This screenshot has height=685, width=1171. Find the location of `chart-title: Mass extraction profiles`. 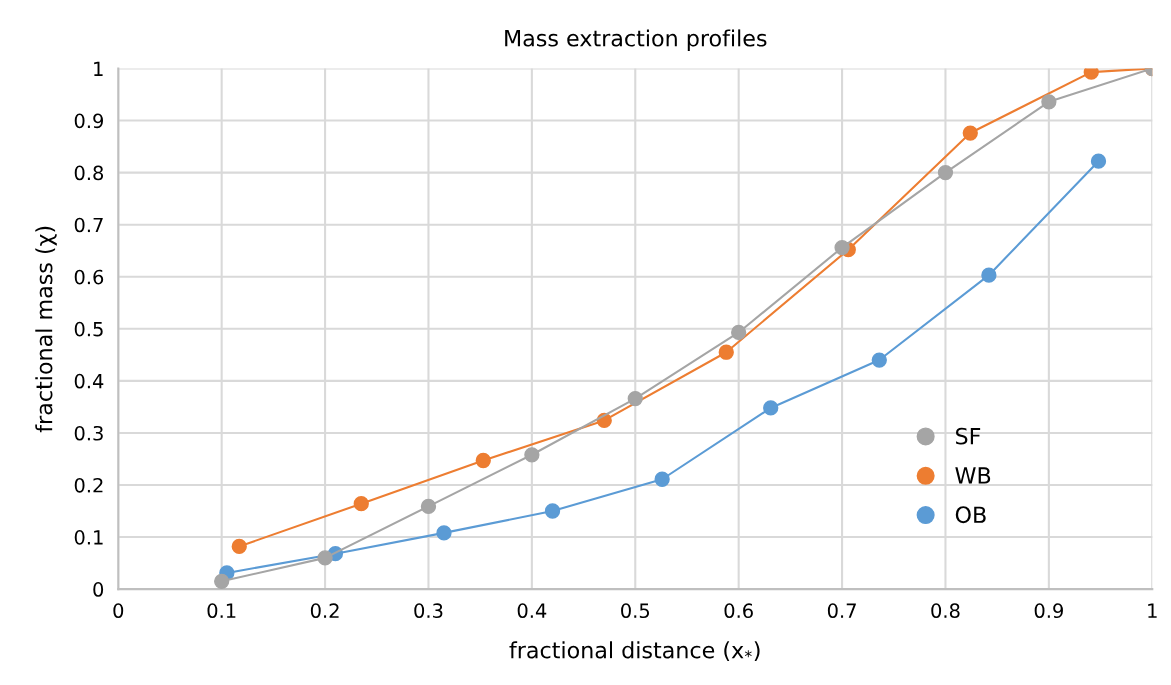

chart-title: Mass extraction profiles is located at coordinates (636, 40).